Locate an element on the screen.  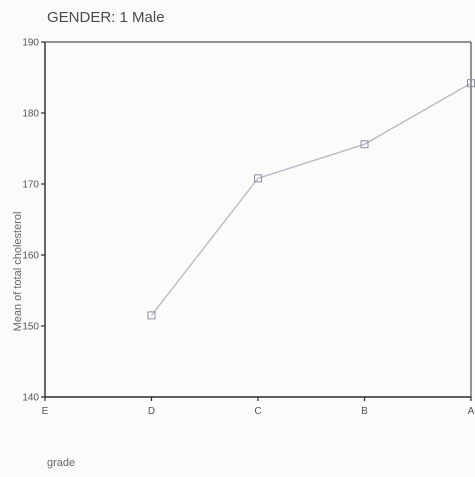
y-tick-label: 150 is located at coordinates (30, 327).